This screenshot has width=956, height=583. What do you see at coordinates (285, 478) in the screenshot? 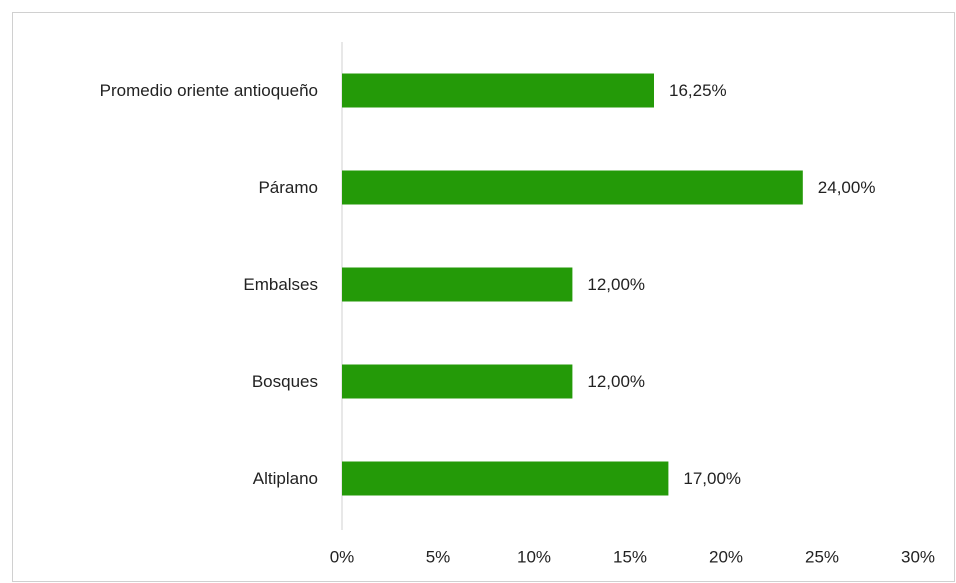
I see `y-tick-label: Altiplano` at bounding box center [285, 478].